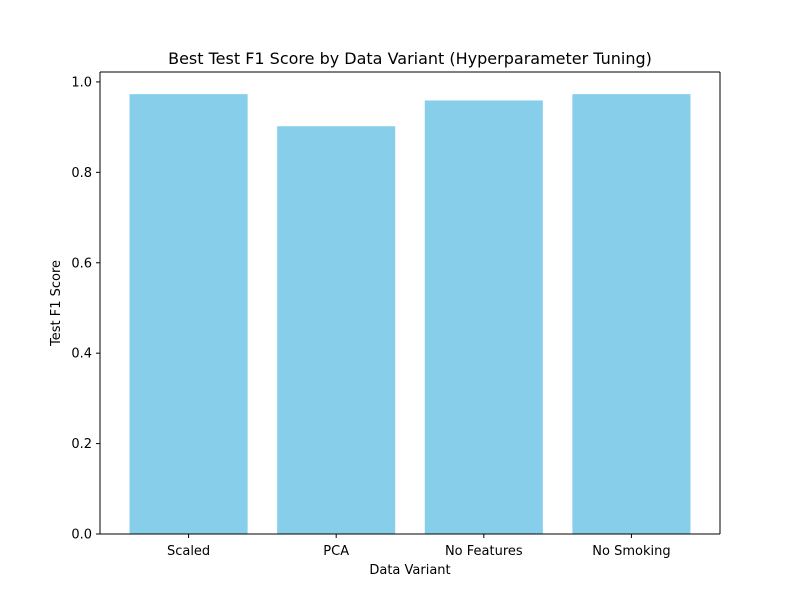 The width and height of the screenshot is (800, 604). I want to click on bar-pca, so click(336, 330).